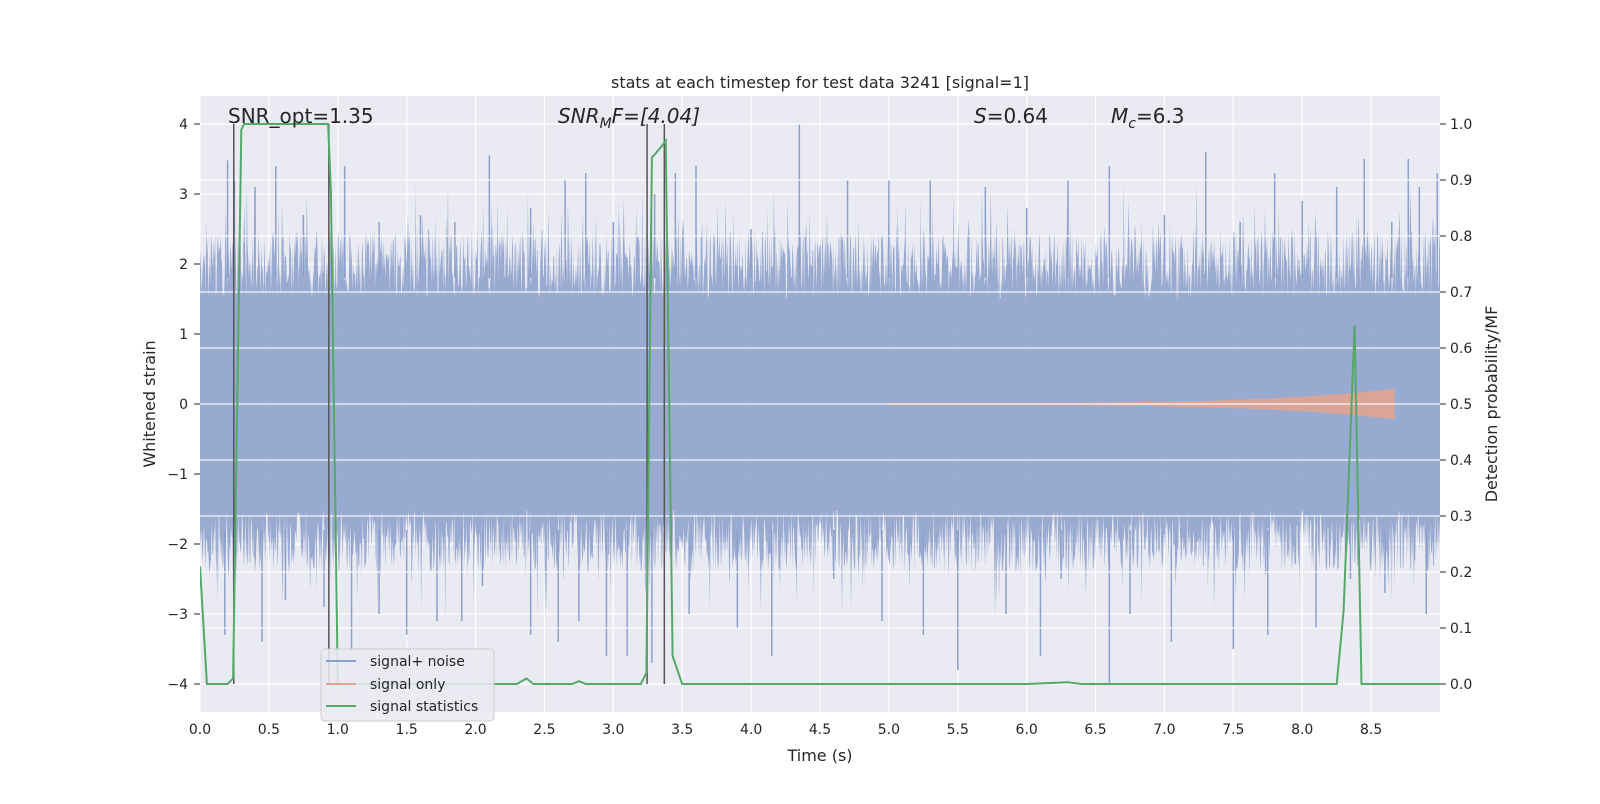 This screenshot has width=1600, height=804. Describe the element at coordinates (980, 116) in the screenshot. I see `s-base: S` at that location.